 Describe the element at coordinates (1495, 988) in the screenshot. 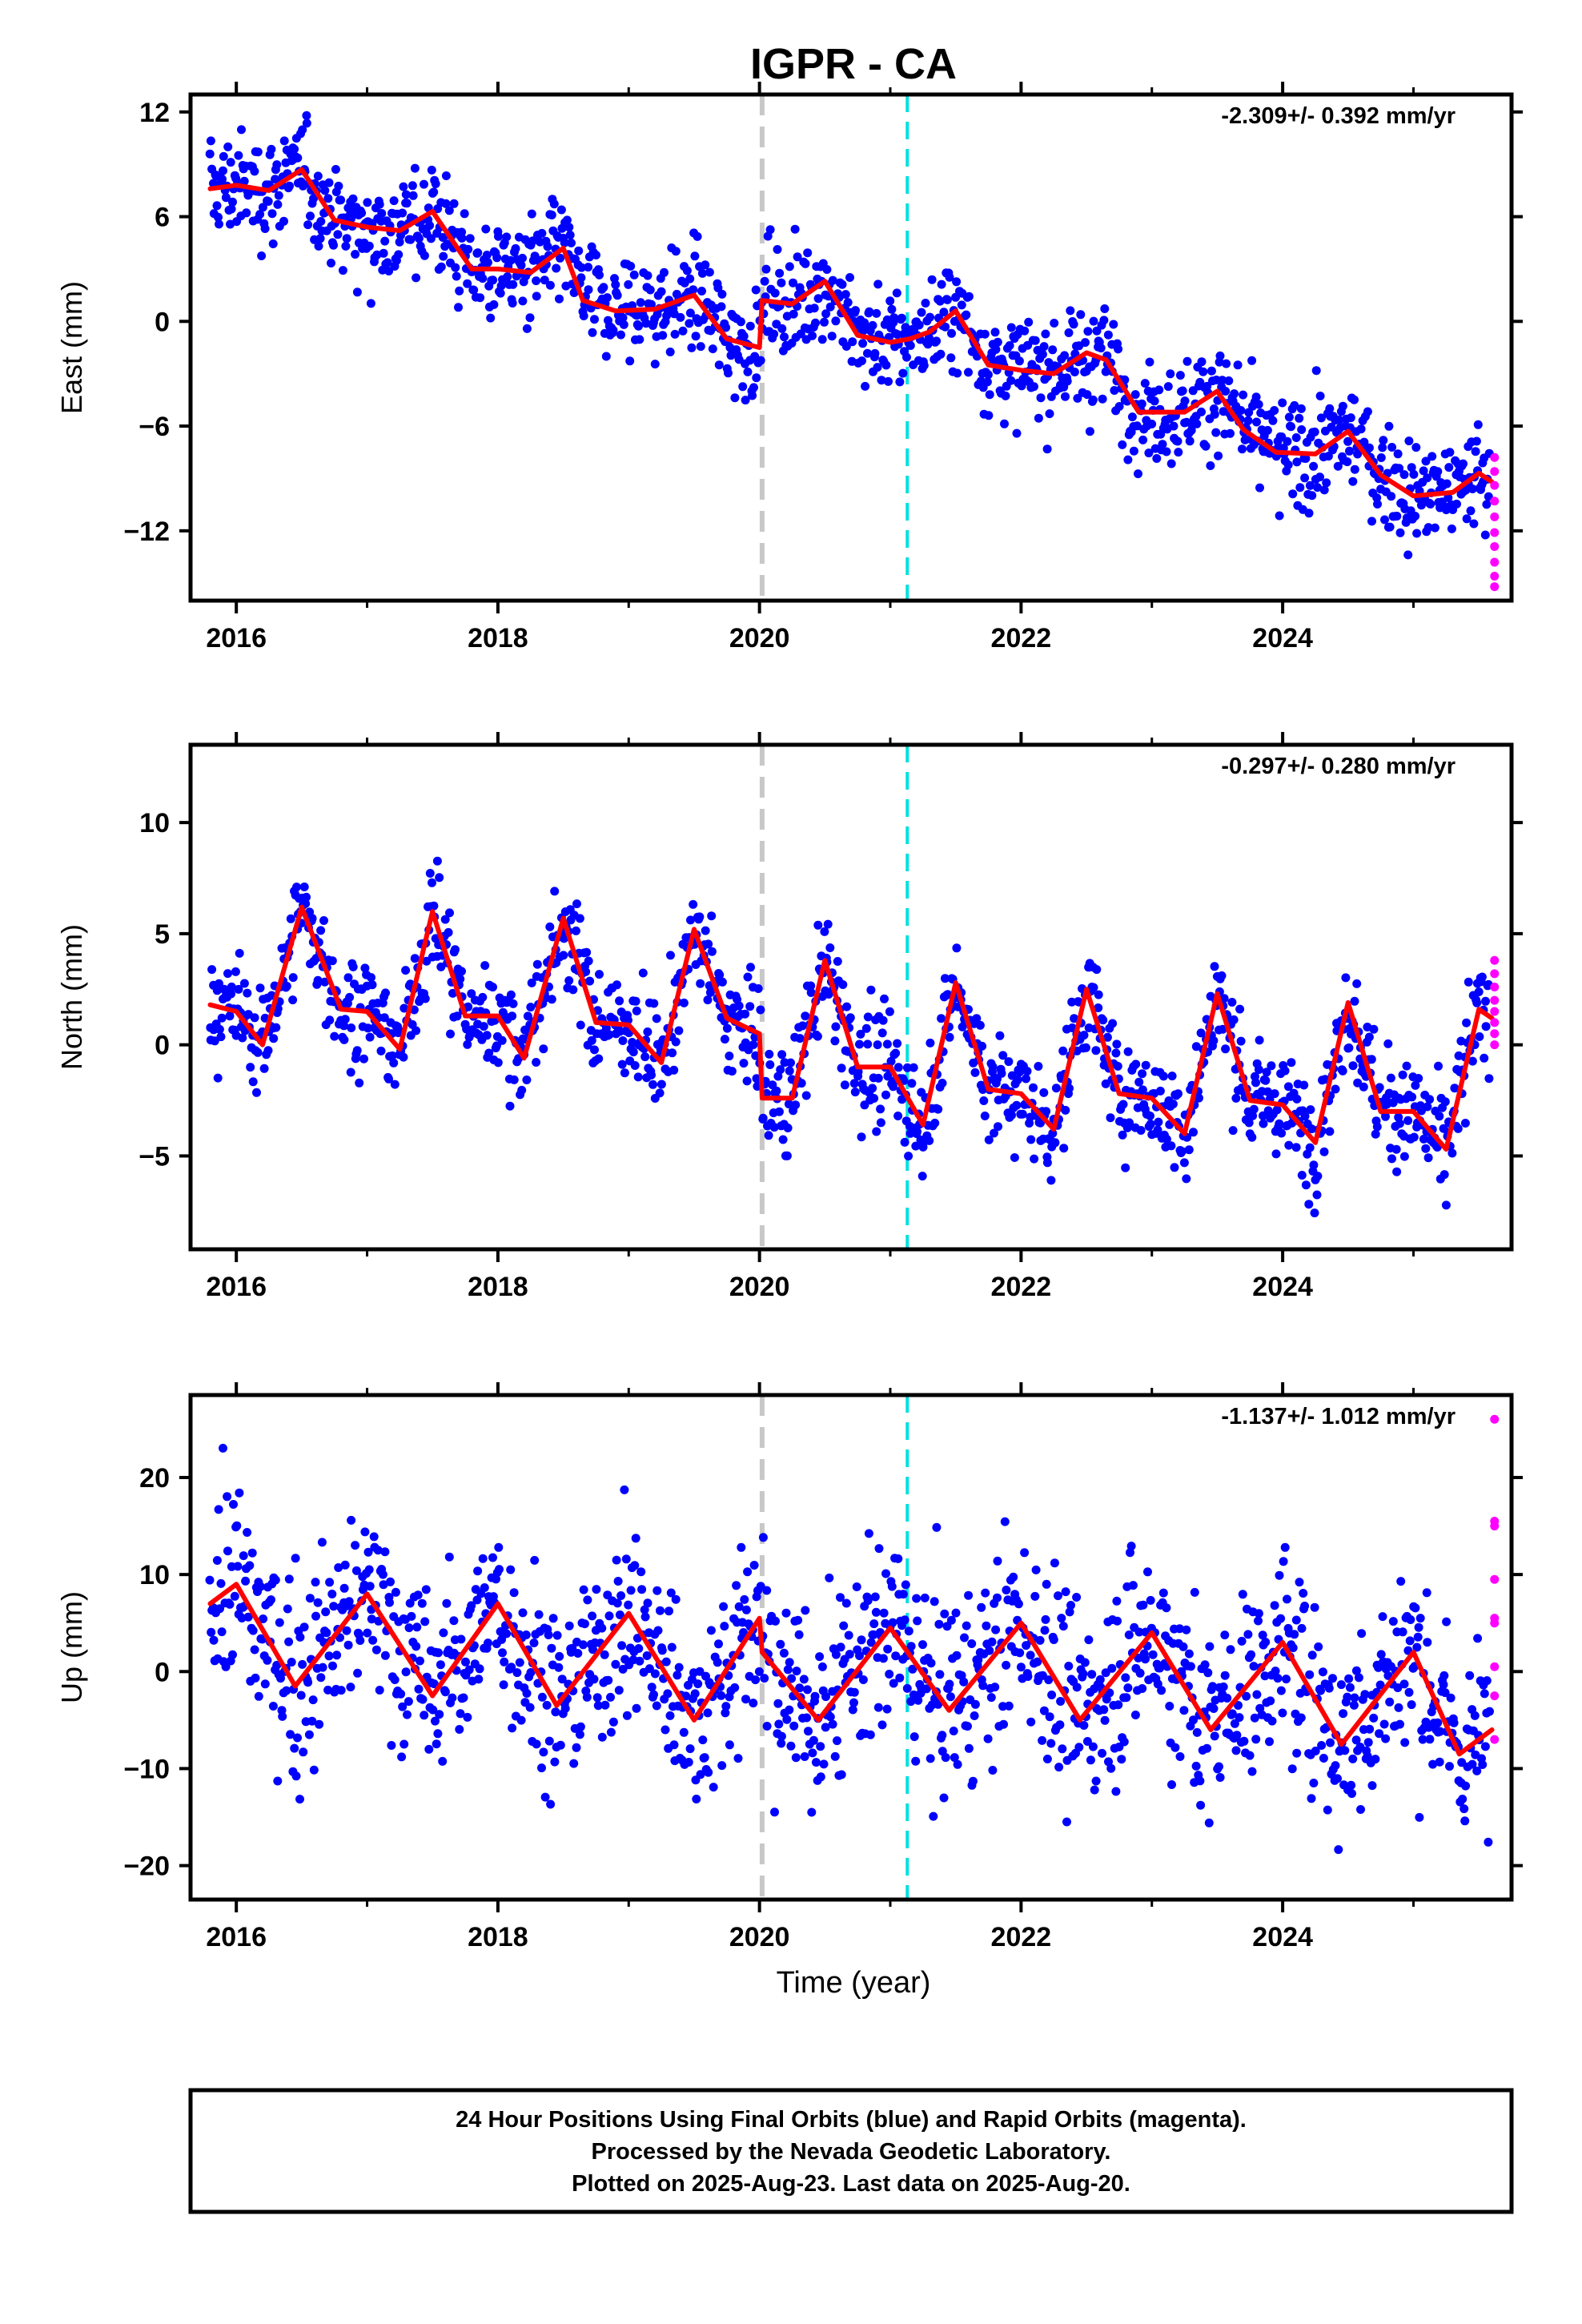

I see `north-rapid-point` at that location.